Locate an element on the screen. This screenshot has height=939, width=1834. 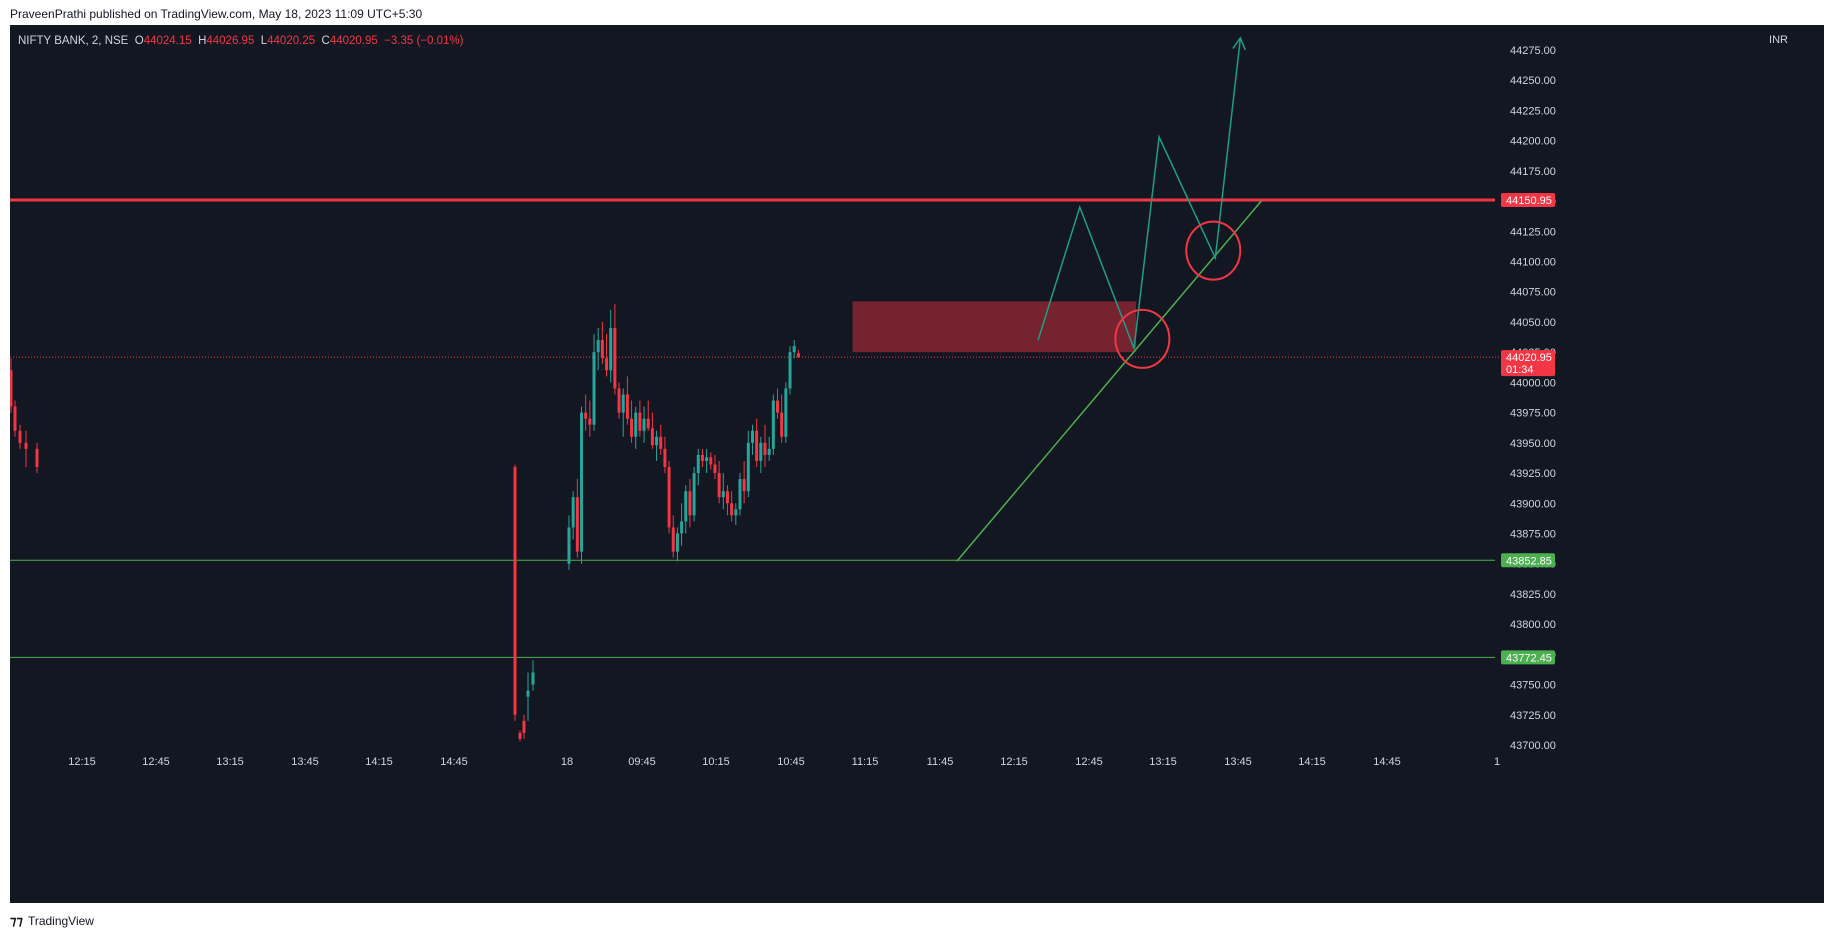
resistance-zone is located at coordinates (994, 327).